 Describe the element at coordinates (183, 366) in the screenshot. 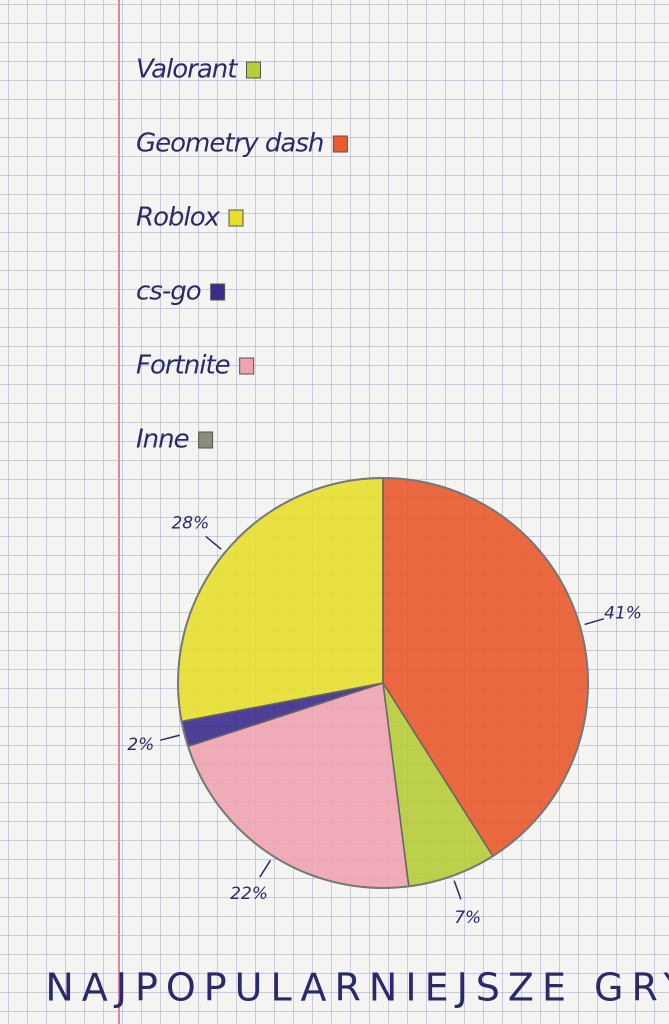

I see `legend-label: Fortnite` at that location.